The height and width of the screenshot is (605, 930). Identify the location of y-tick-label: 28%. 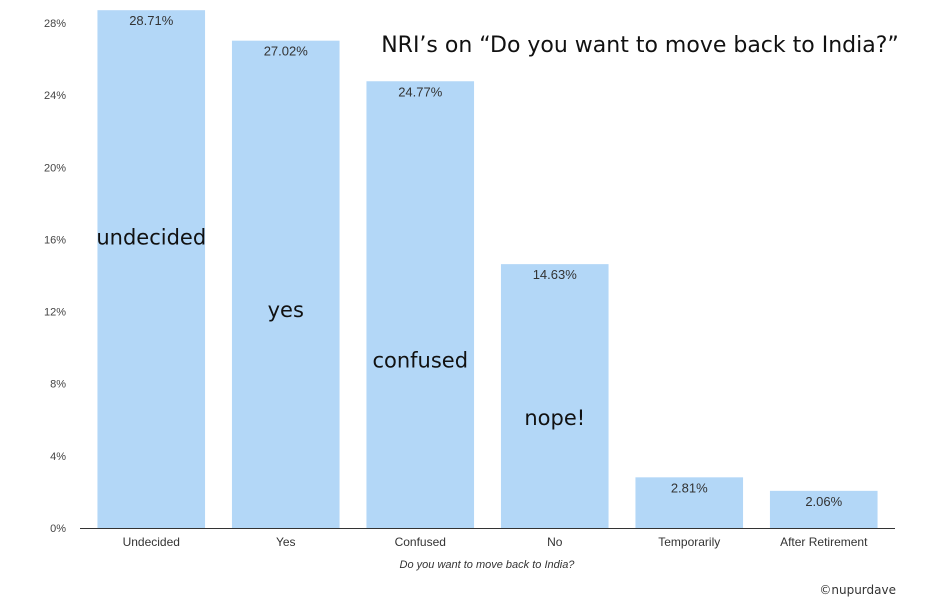
(55, 24).